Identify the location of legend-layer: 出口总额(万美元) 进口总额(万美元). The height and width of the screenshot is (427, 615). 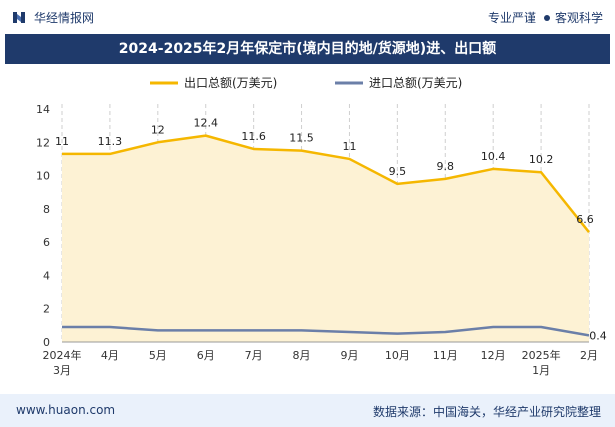
(306, 83).